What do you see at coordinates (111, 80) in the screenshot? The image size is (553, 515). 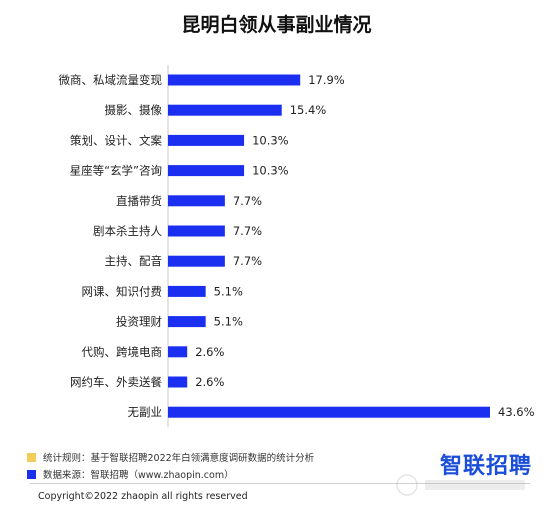 I see `category-label: 微商、私域流量变现` at bounding box center [111, 80].